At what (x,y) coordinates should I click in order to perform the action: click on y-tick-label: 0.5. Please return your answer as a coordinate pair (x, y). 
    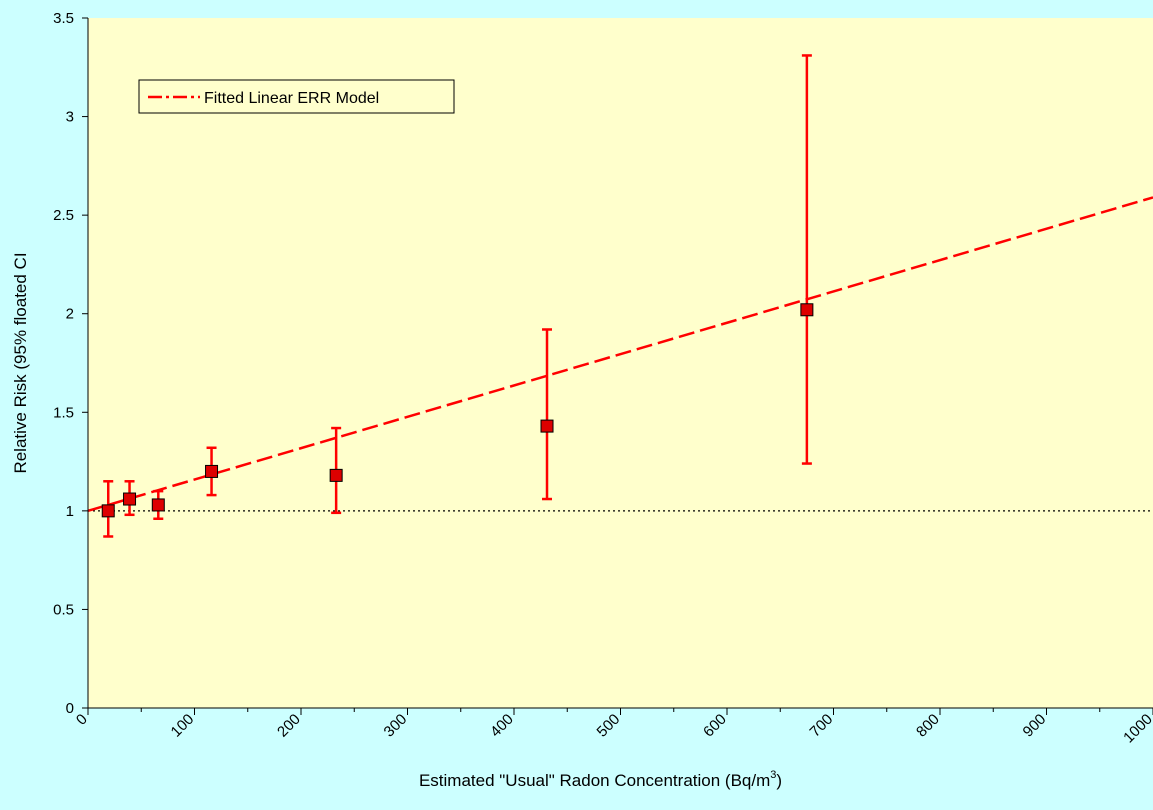
    Looking at the image, I should click on (63, 609).